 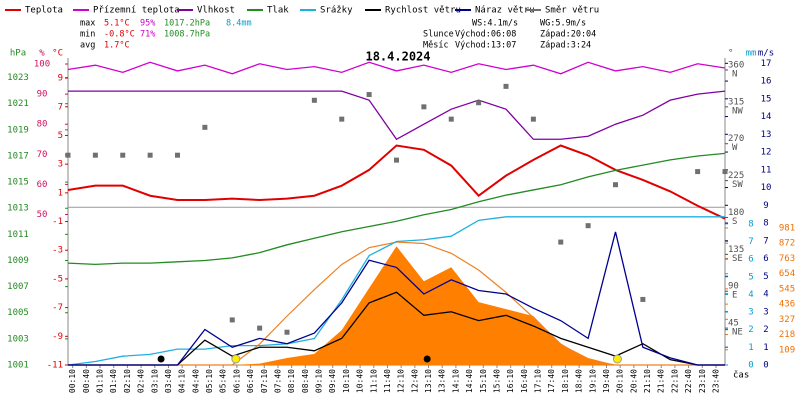 I want to click on info-text: Západ:20:04, so click(x=568, y=35).